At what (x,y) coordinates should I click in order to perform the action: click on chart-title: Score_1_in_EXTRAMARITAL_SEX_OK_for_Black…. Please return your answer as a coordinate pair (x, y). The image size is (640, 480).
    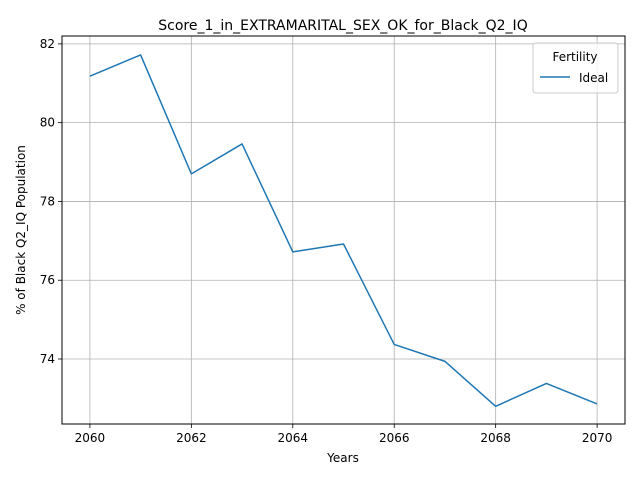
    Looking at the image, I should click on (342, 26).